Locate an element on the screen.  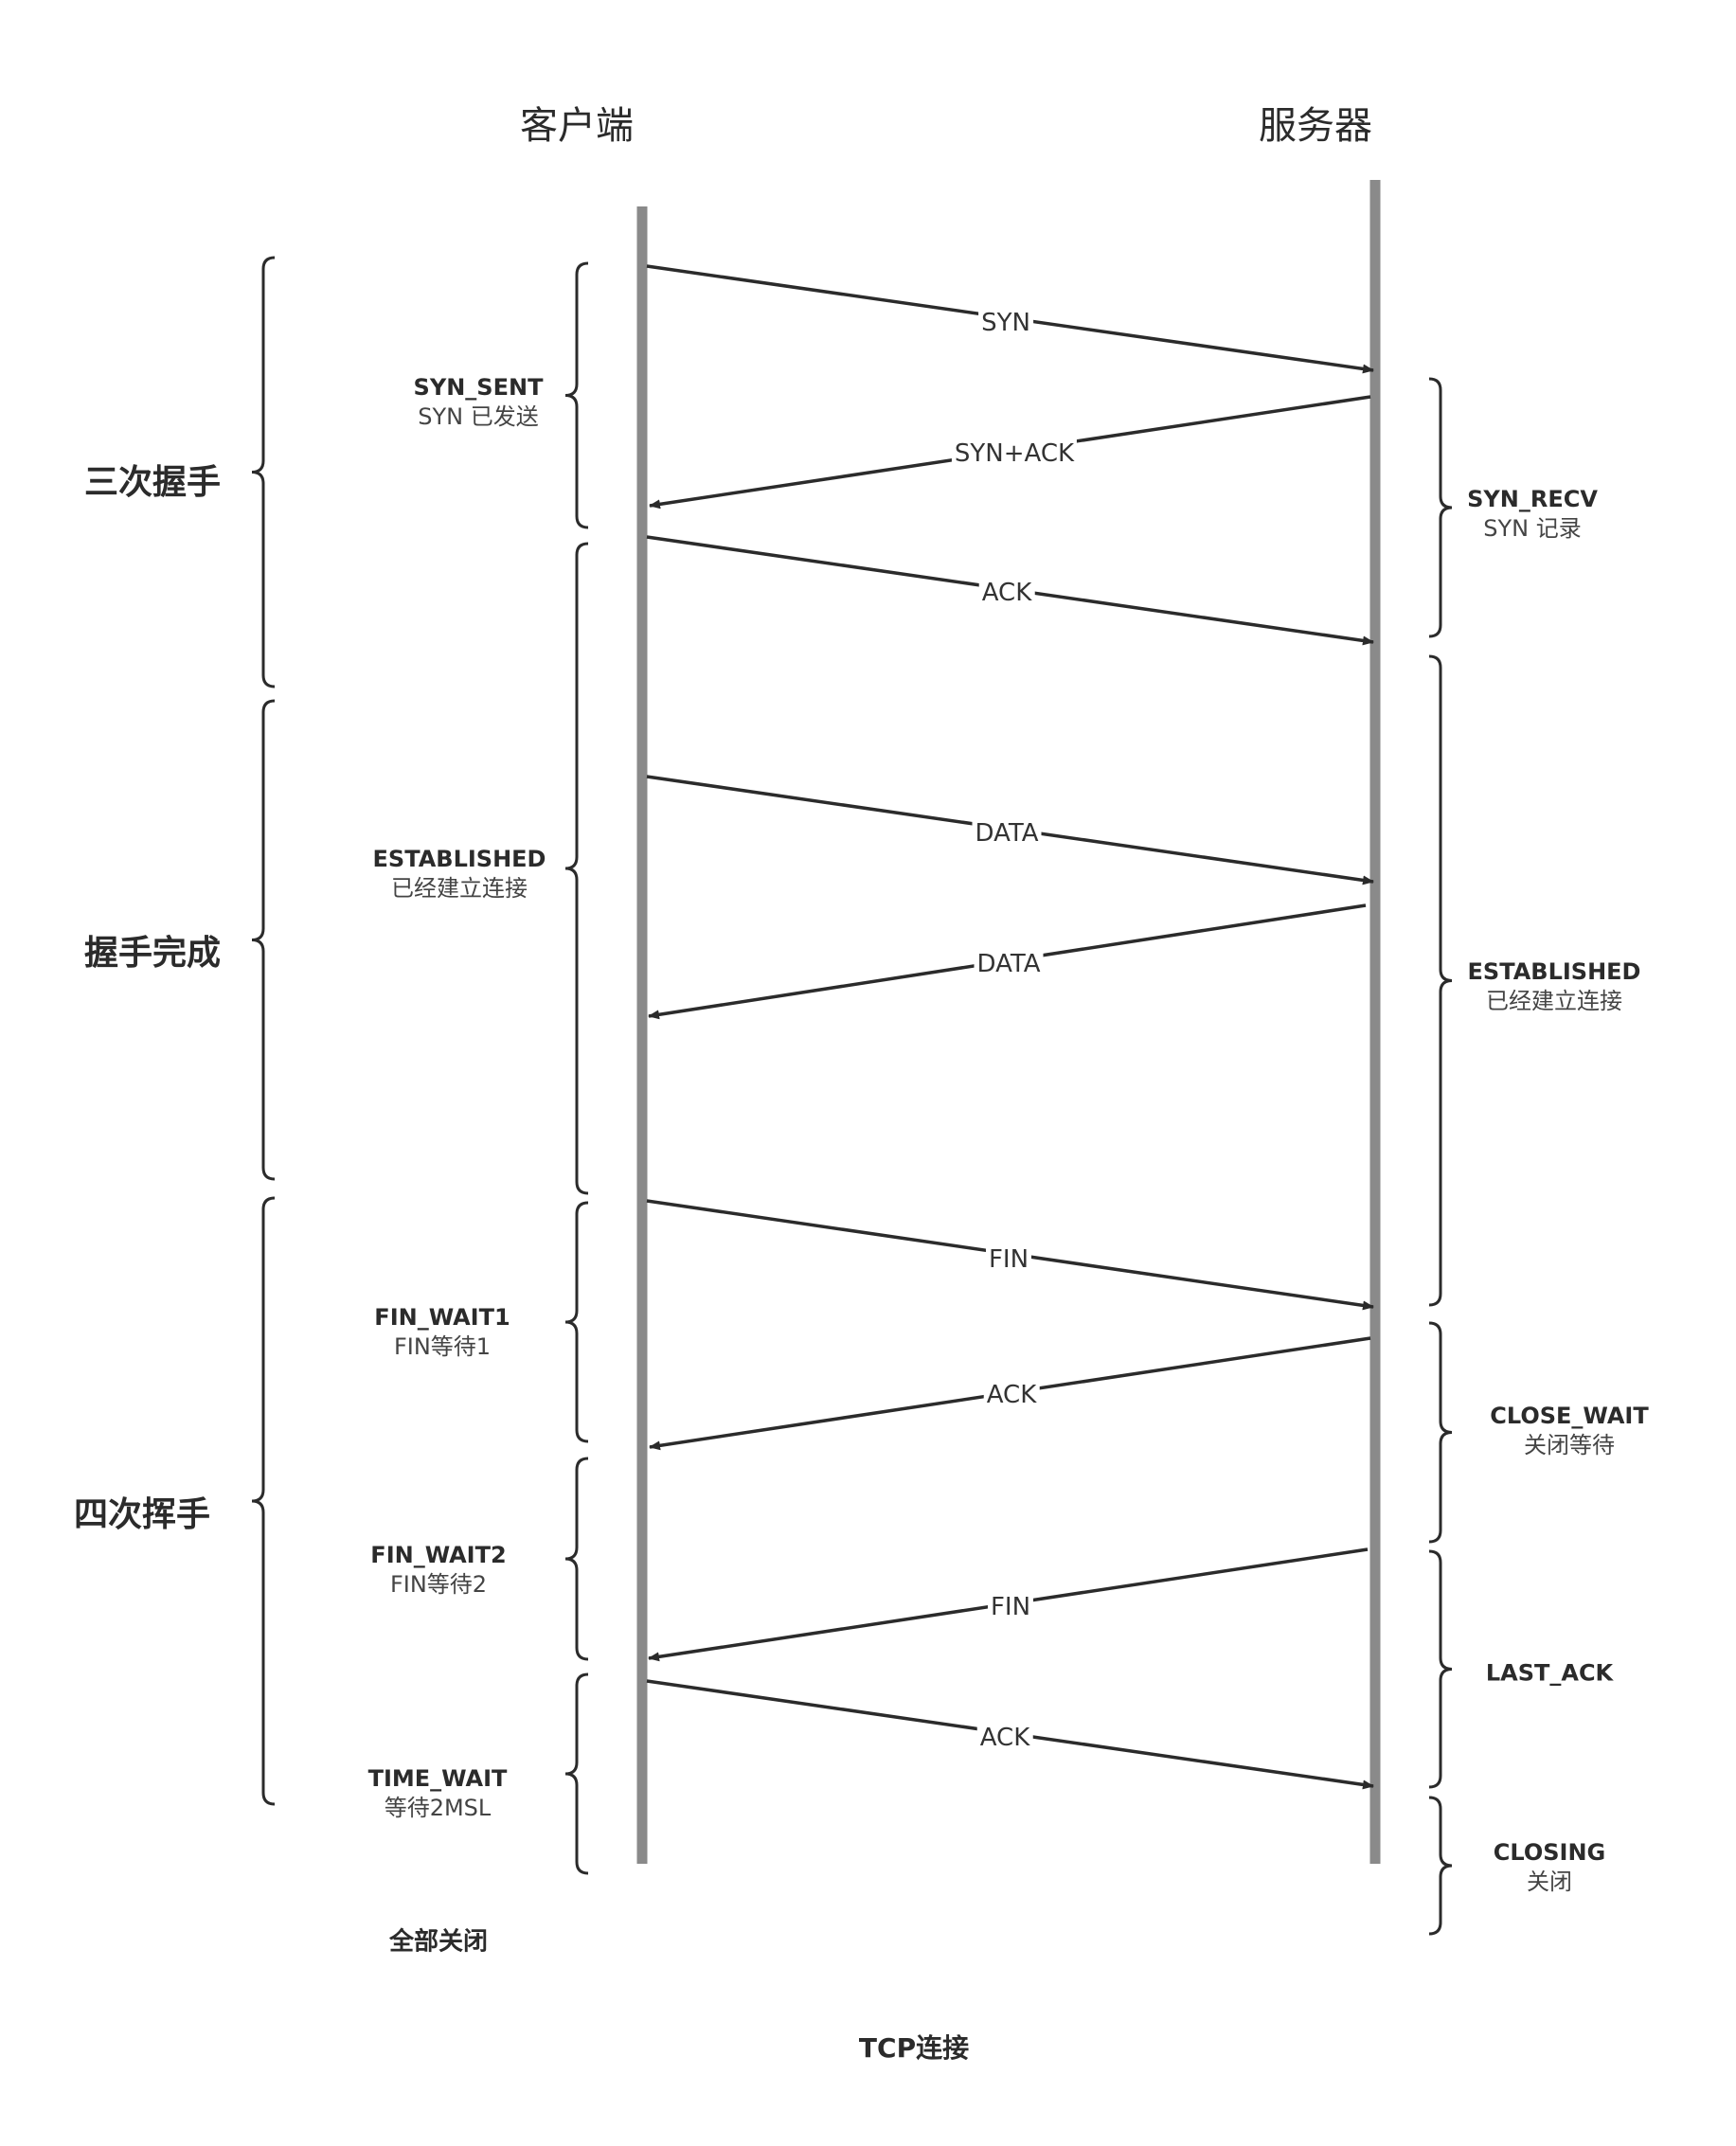
server-state-name: CLOSE_WAIT is located at coordinates (1569, 1415).